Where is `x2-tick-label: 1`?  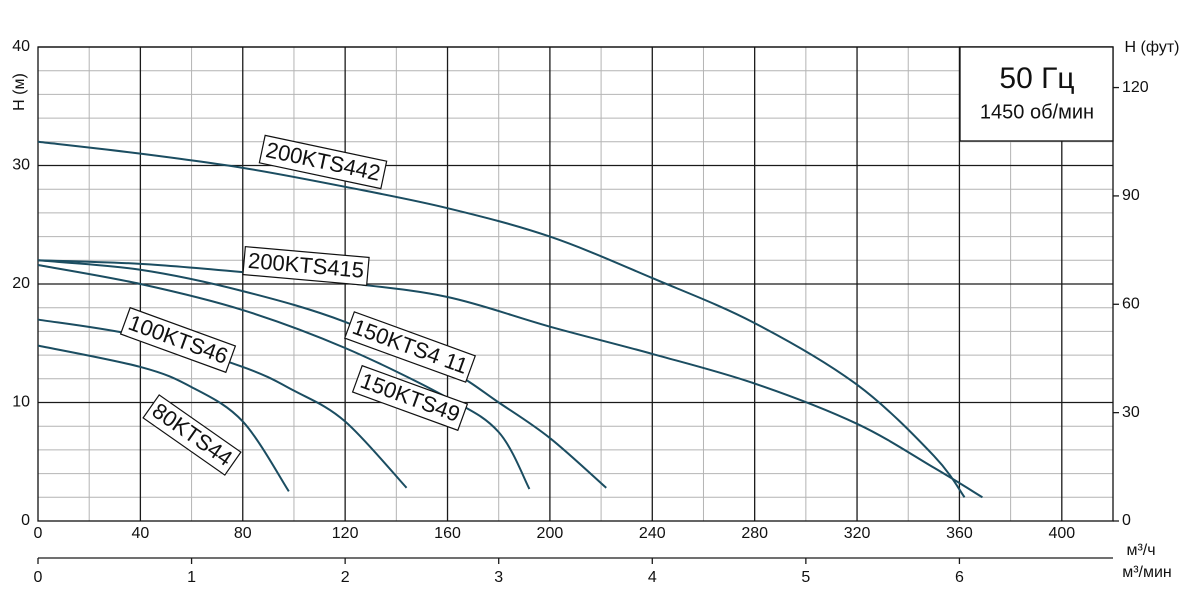
x2-tick-label: 1 is located at coordinates (191, 577).